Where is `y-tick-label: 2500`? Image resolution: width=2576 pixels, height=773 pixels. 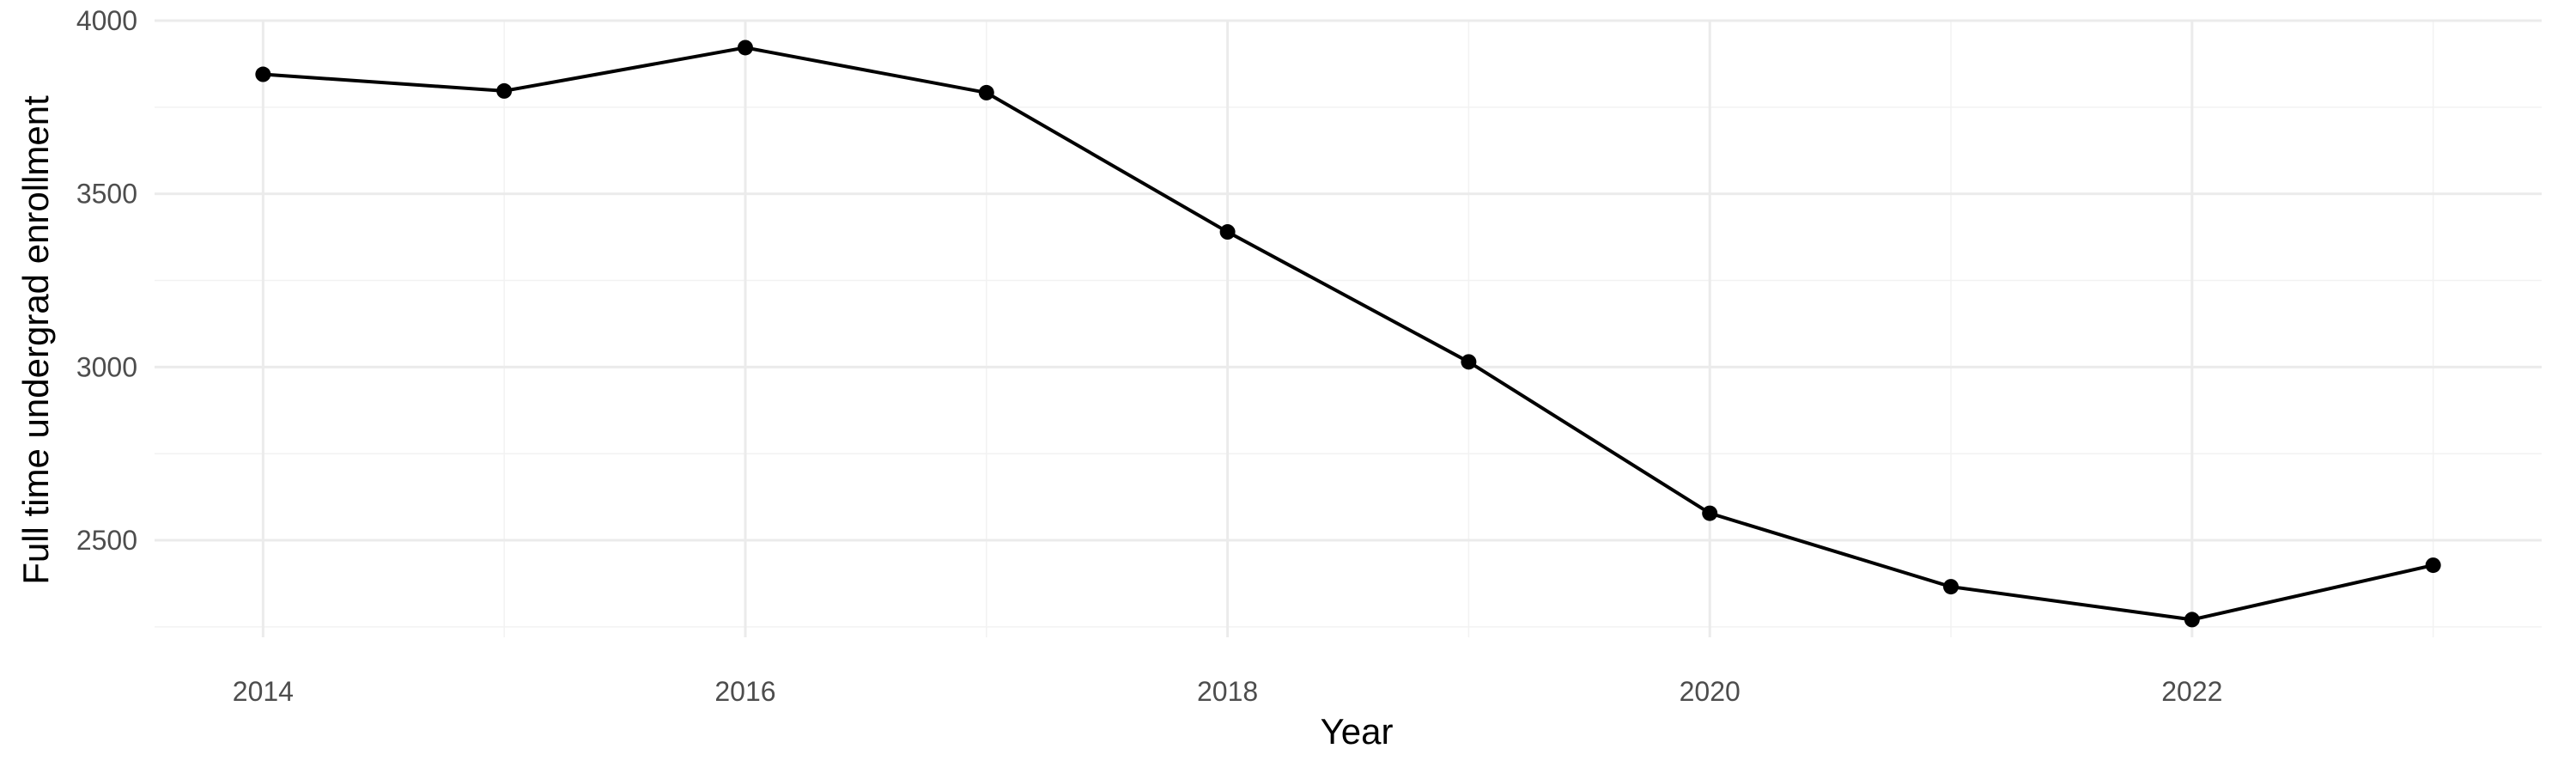
y-tick-label: 2500 is located at coordinates (106, 540).